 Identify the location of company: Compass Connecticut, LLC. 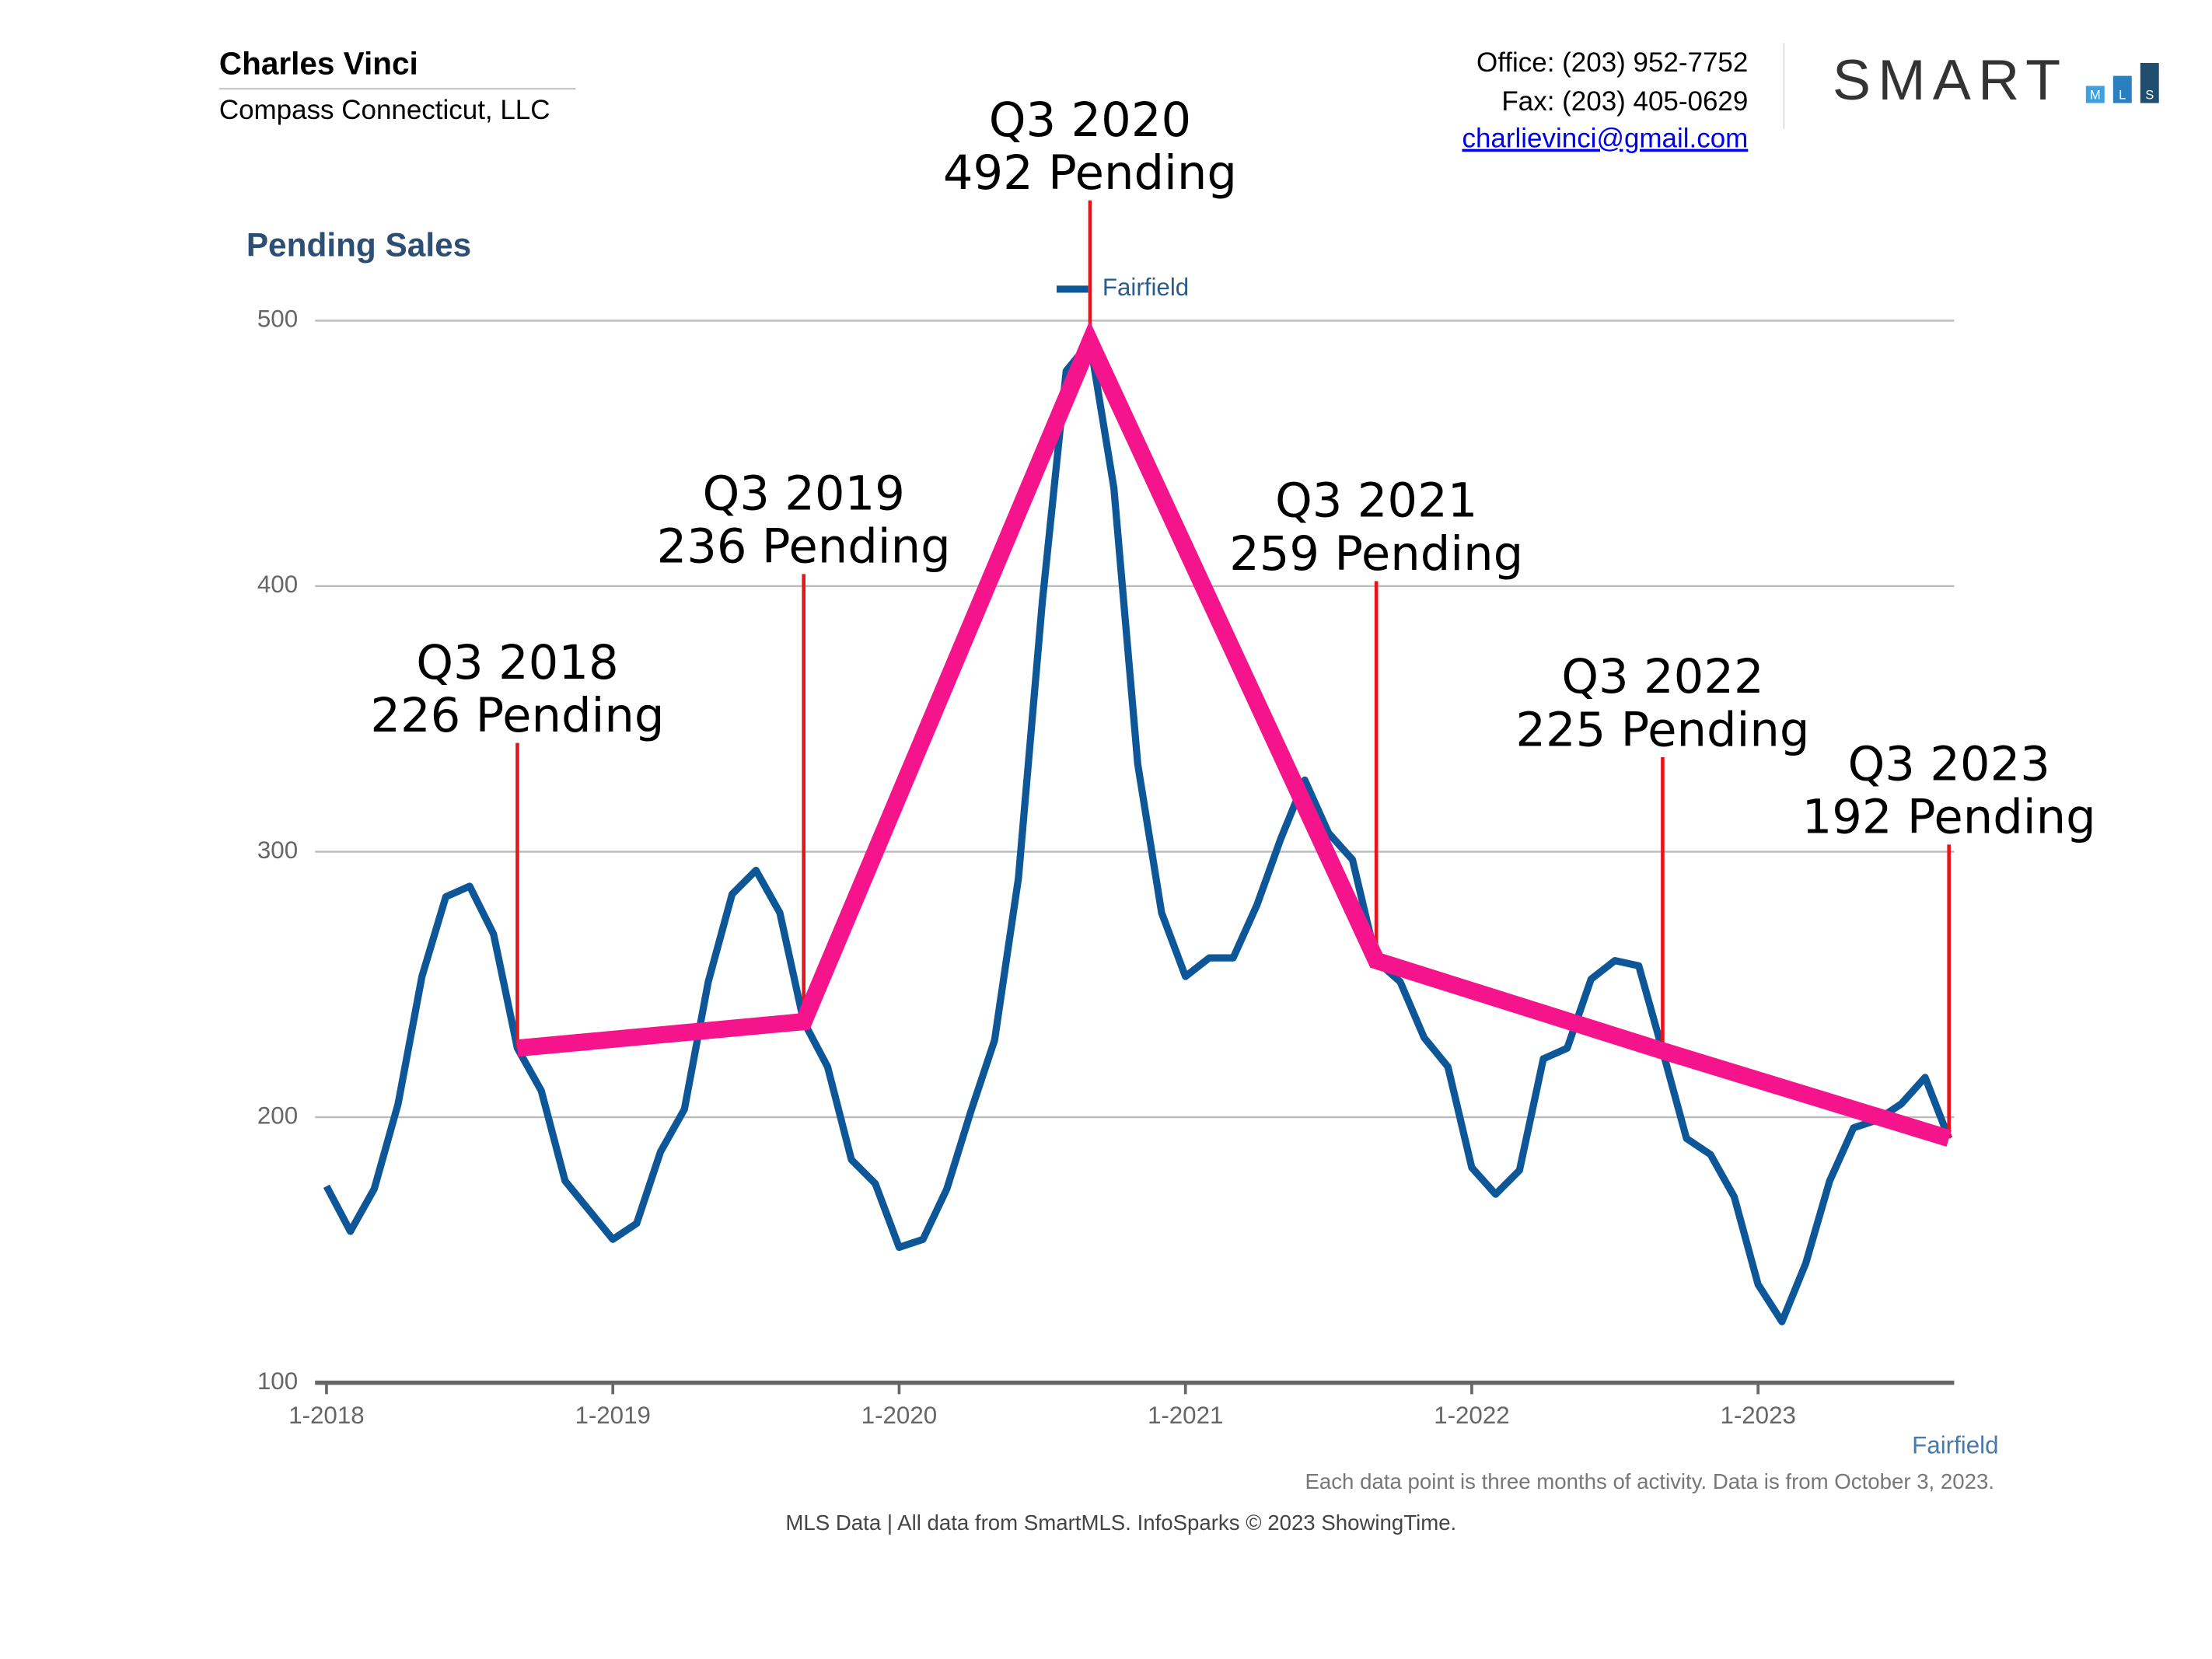
(384, 110).